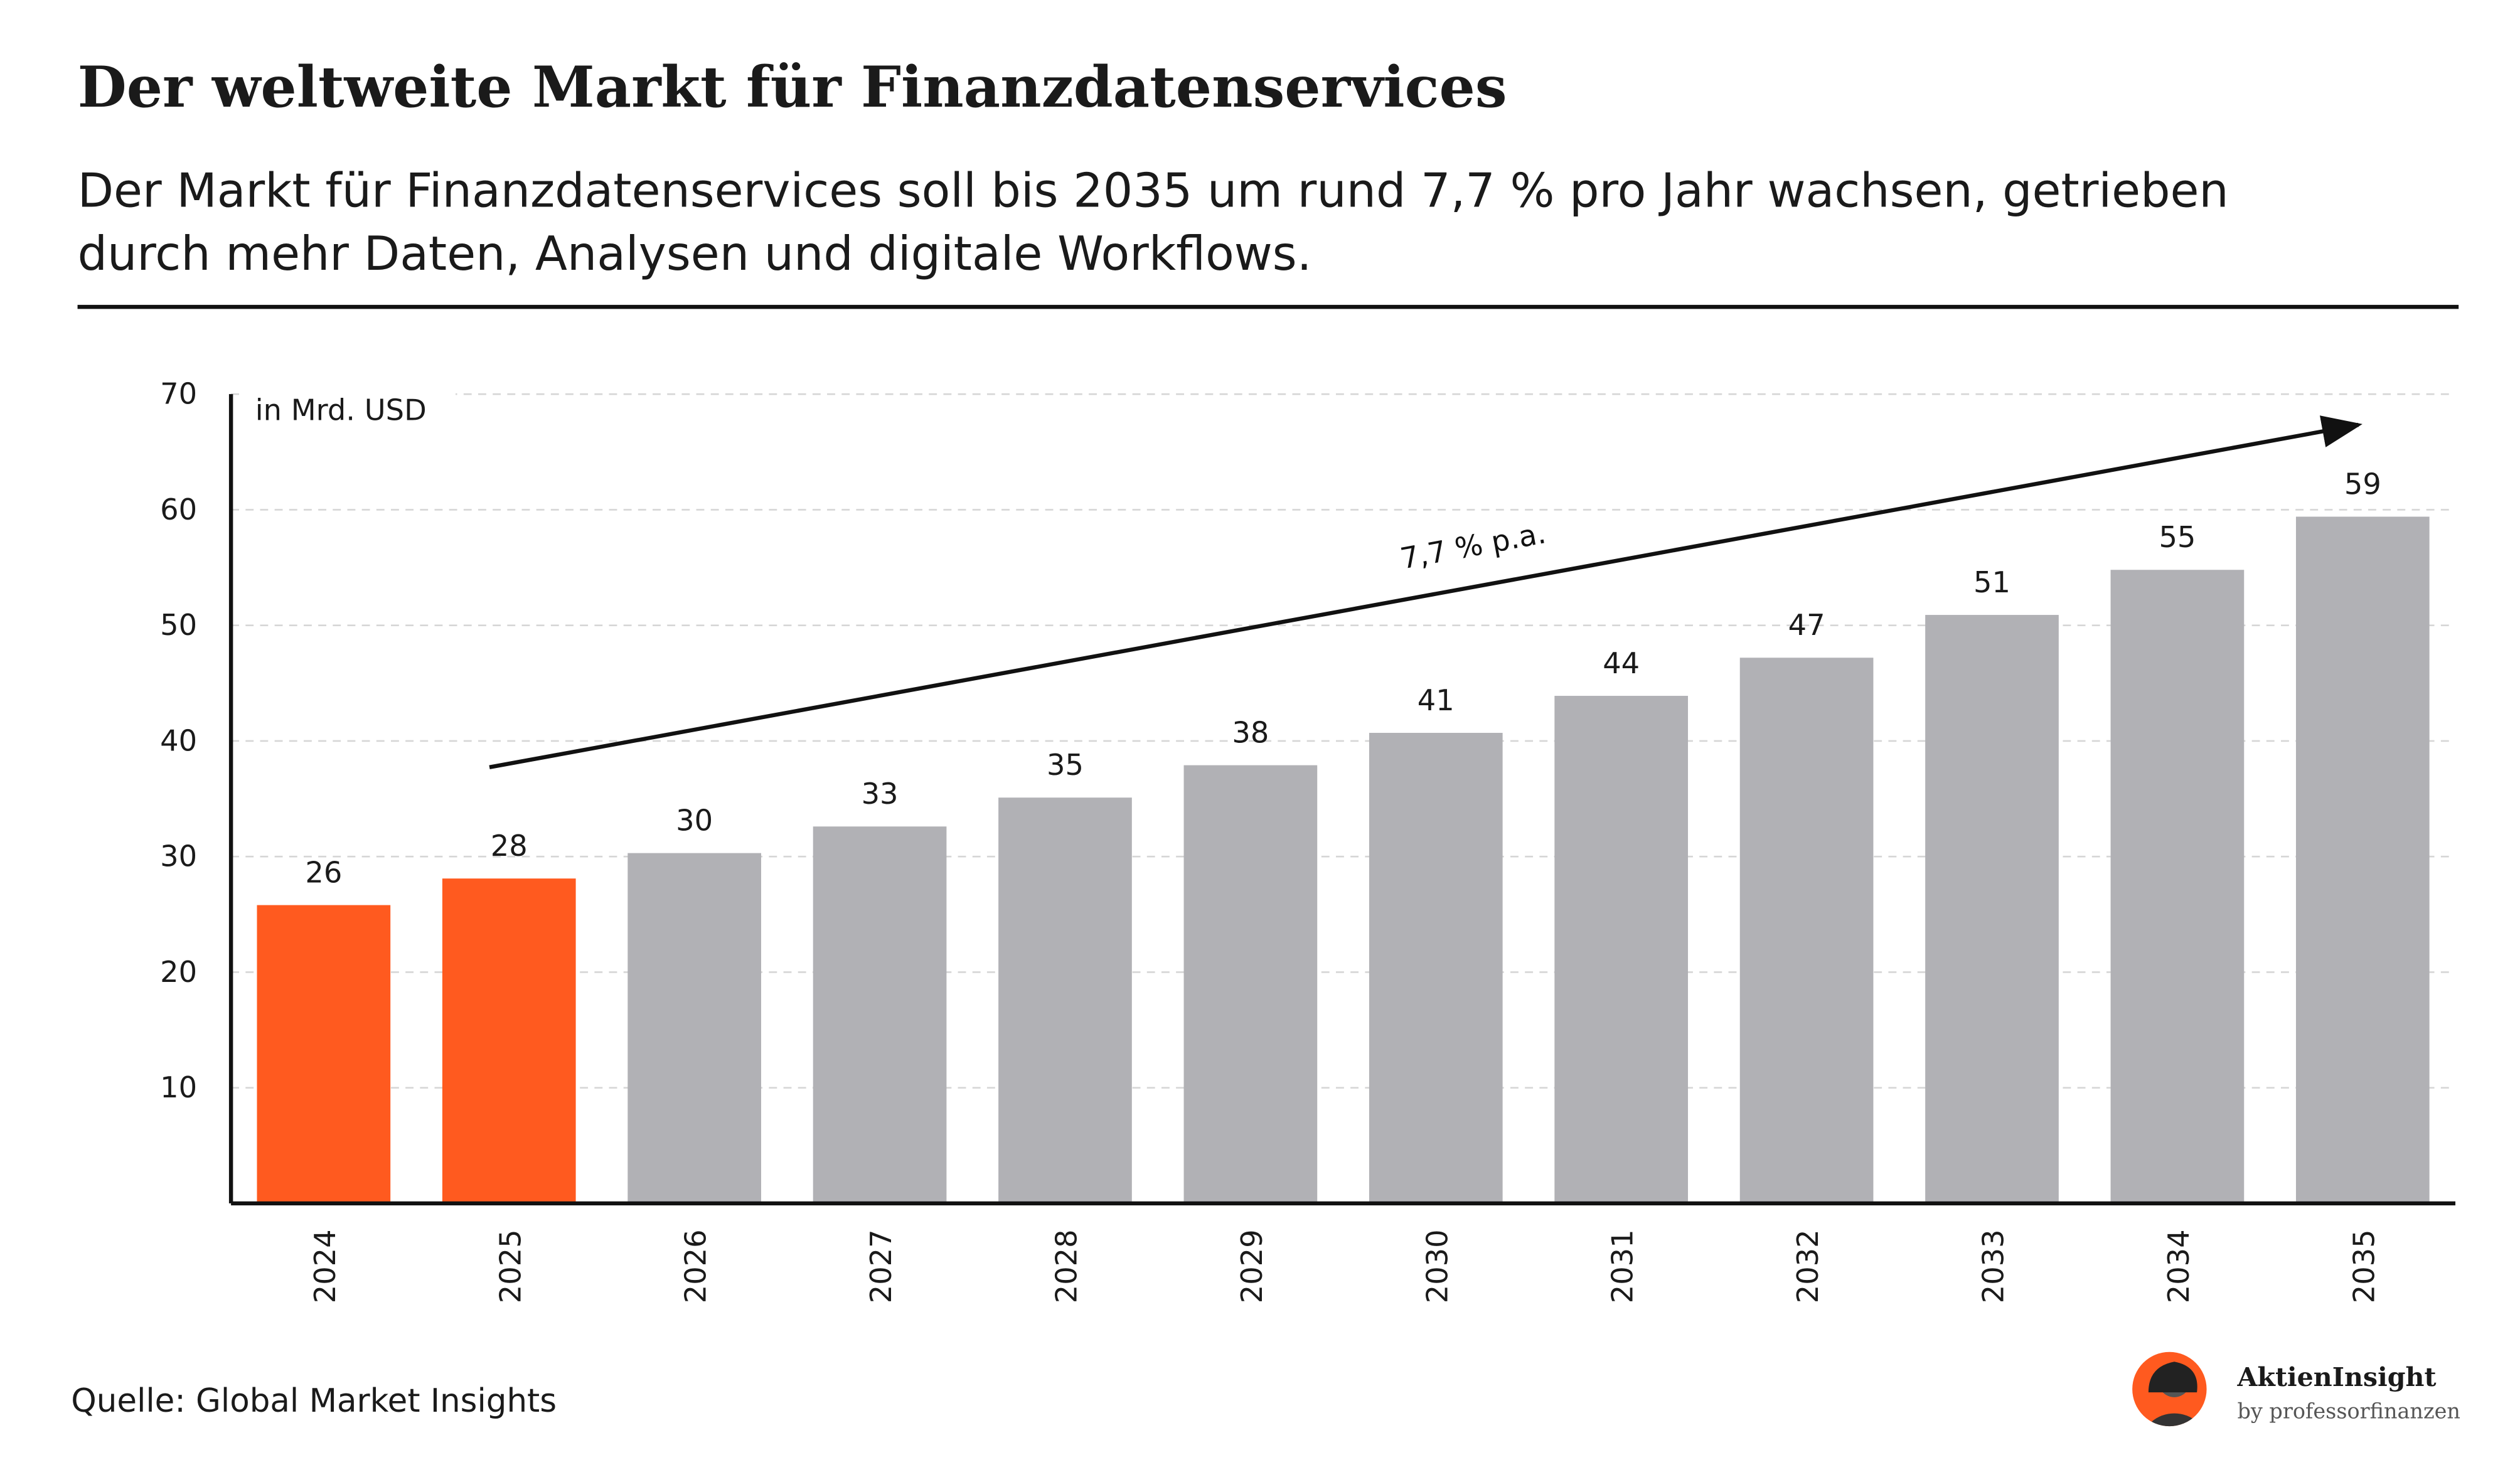  I want to click on value-label: 33, so click(880, 794).